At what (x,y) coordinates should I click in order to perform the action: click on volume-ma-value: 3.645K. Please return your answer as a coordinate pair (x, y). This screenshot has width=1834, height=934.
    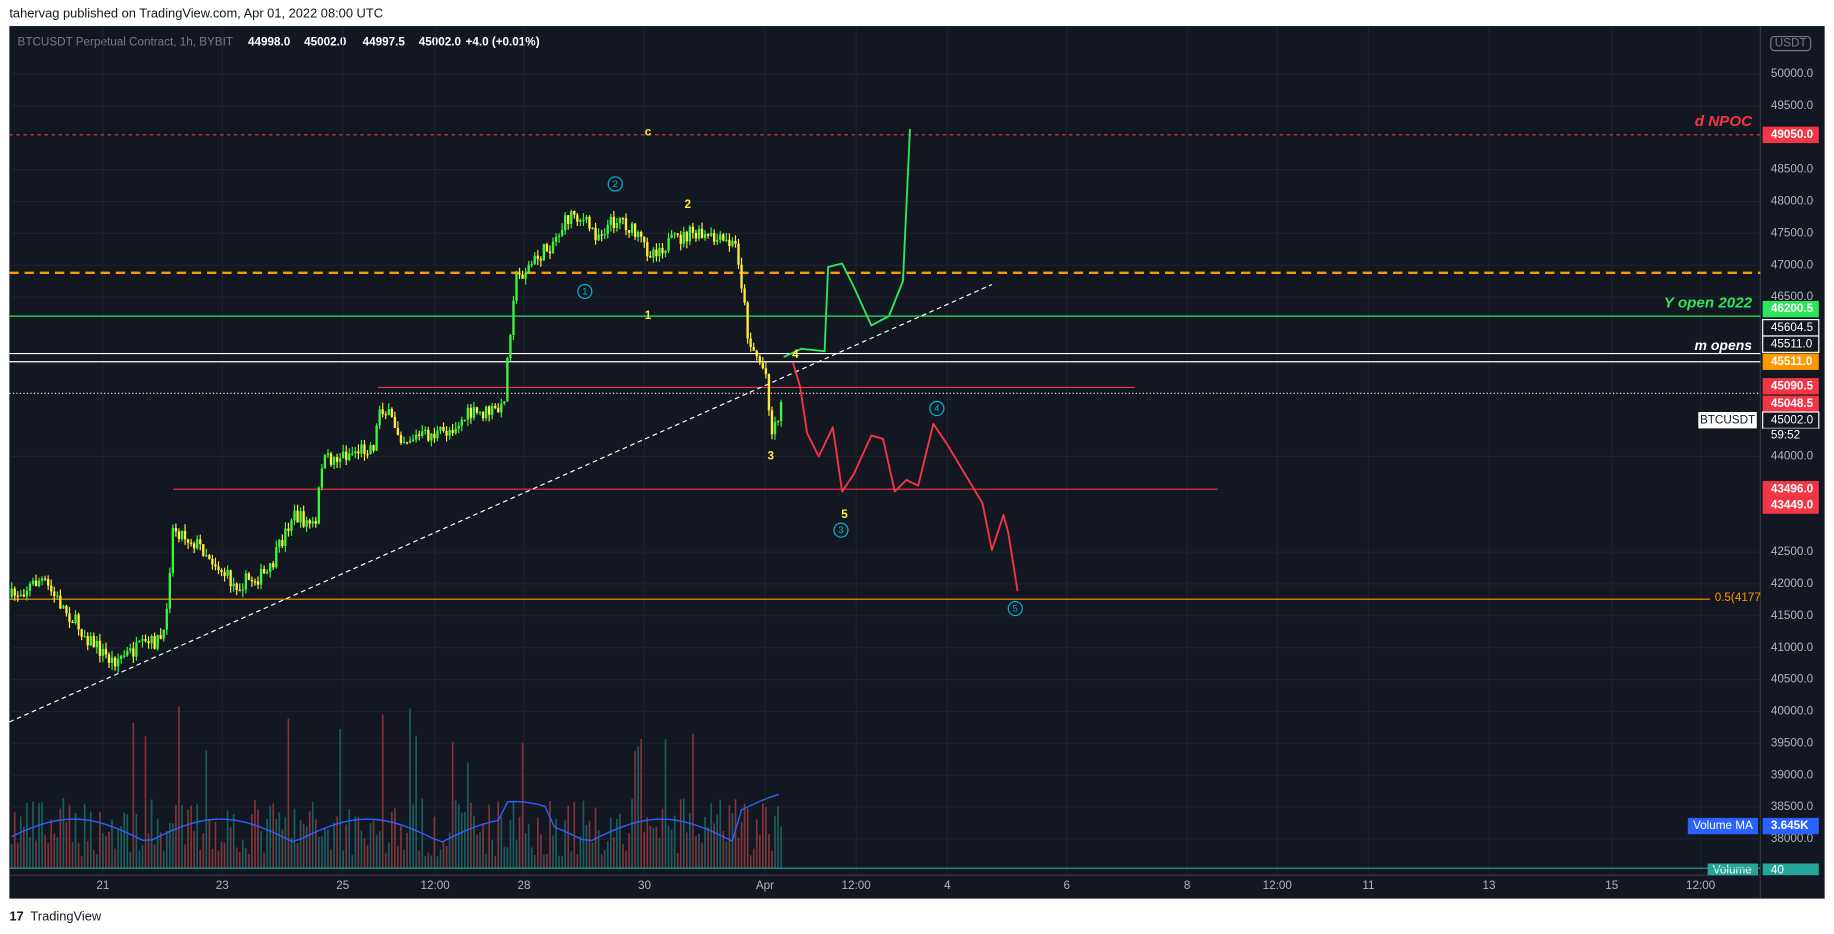
    Looking at the image, I should click on (1790, 825).